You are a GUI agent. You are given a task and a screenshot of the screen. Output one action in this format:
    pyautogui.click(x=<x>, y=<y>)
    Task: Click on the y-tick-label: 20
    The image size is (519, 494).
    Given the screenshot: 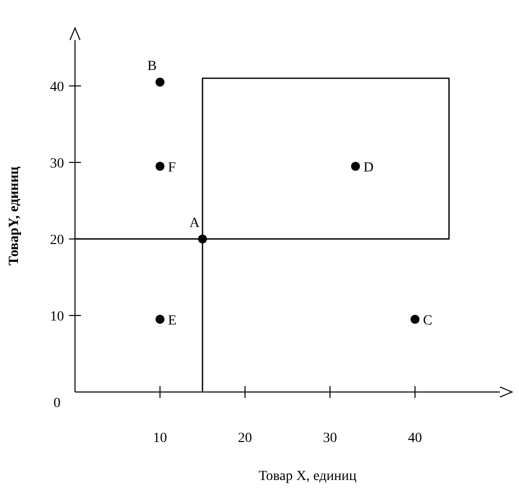 What is the action you would take?
    pyautogui.click(x=57, y=240)
    